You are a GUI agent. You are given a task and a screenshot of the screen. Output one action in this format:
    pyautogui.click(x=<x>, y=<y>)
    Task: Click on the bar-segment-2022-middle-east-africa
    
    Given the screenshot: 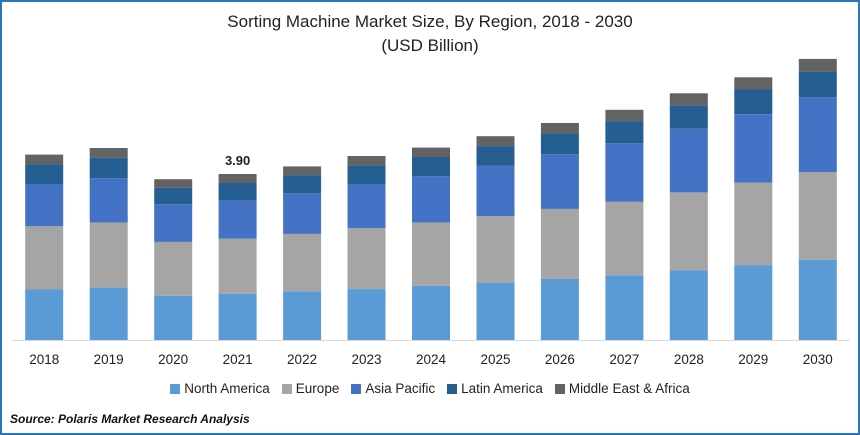 What is the action you would take?
    pyautogui.click(x=302, y=171)
    